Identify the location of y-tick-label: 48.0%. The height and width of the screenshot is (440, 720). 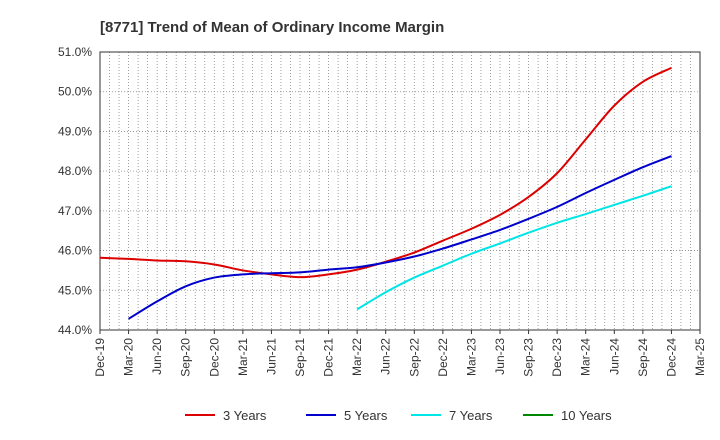
(75, 171).